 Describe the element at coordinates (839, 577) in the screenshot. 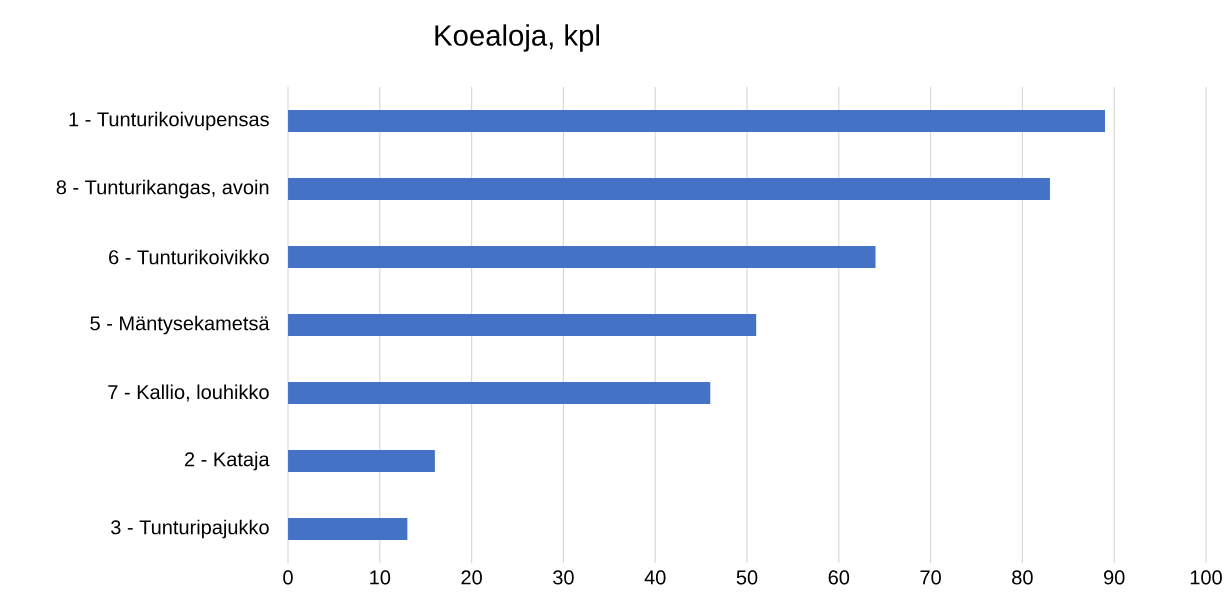

I see `x-tick-label: 60` at that location.